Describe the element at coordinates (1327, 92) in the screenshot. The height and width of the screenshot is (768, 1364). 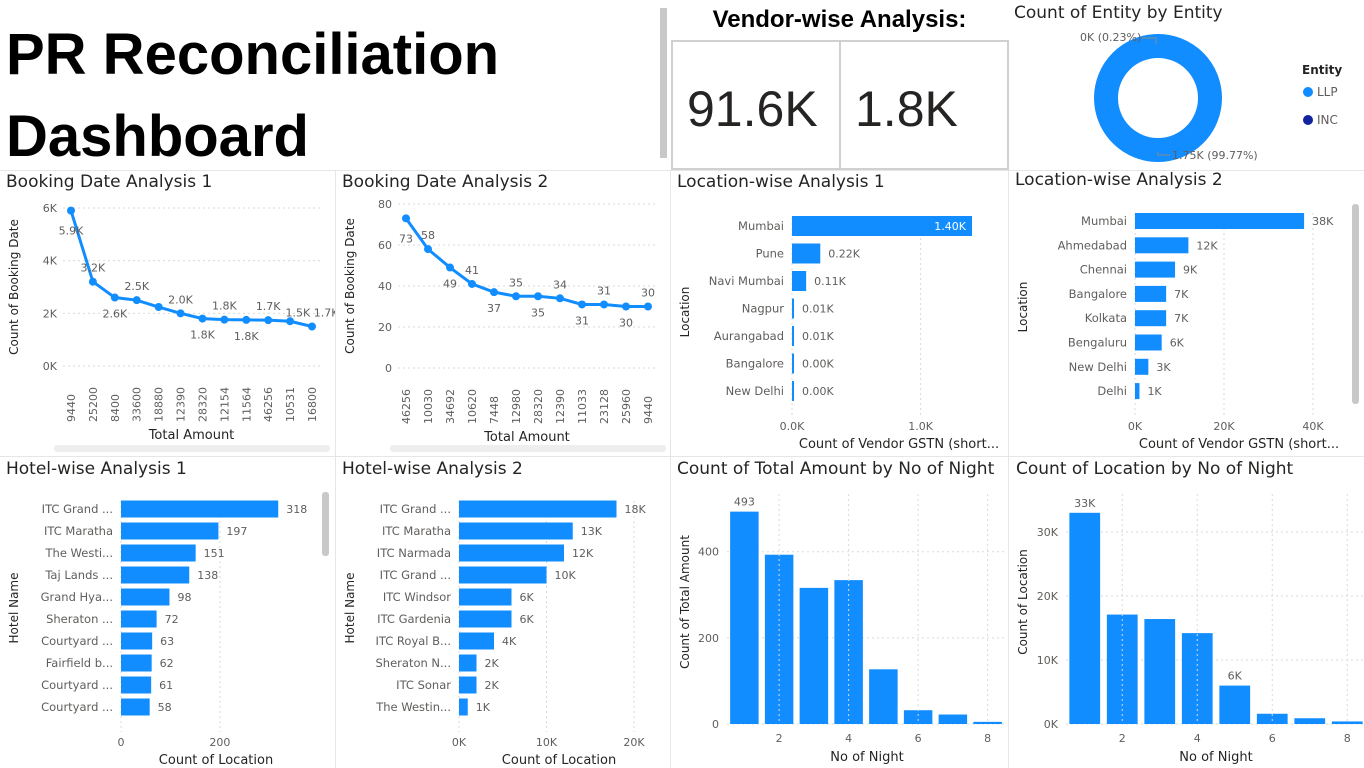
I see `legend-label-llp: LLP` at that location.